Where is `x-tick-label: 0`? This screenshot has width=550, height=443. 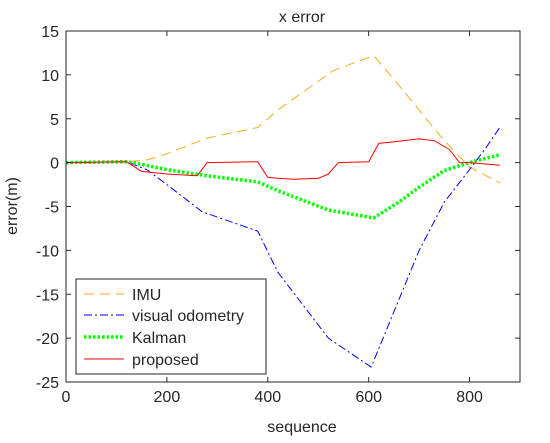
x-tick-label: 0 is located at coordinates (66, 397).